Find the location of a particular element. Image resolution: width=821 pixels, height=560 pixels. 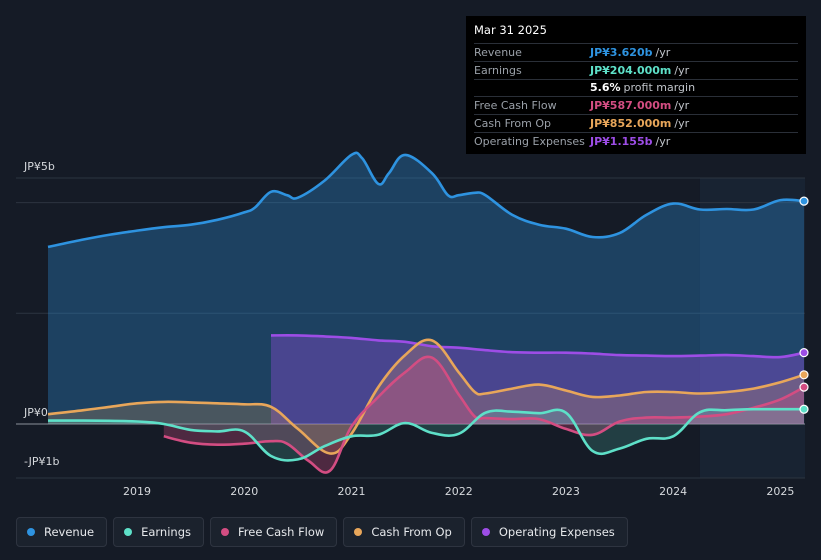

tooltip-row: Operating Expenses JP¥1.155b/yr is located at coordinates (636, 140).